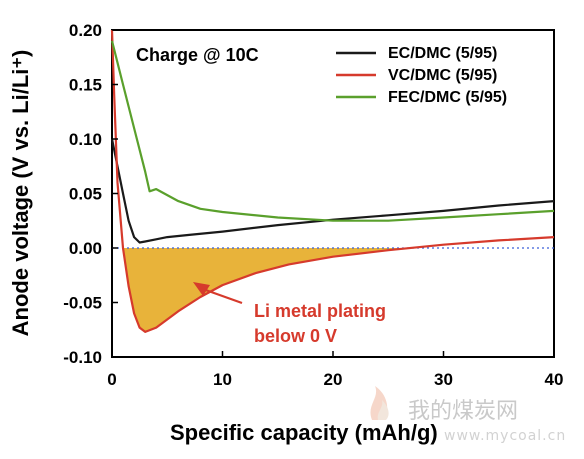  Describe the element at coordinates (320, 311) in the screenshot. I see `annotation-plating-line1: Li metal plating` at that location.